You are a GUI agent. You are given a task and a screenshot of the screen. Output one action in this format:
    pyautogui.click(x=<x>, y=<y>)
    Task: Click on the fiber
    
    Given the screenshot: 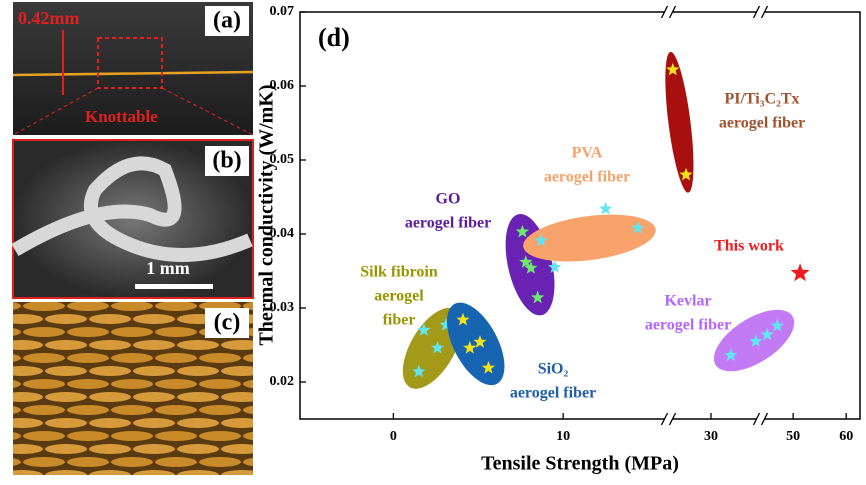 What is the action you would take?
    pyautogui.click(x=133, y=73)
    